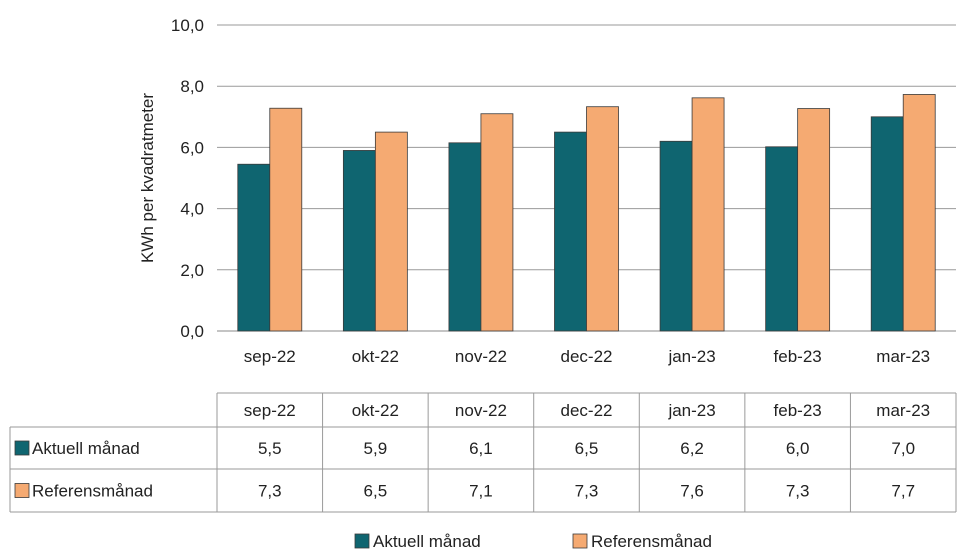 The width and height of the screenshot is (964, 556). I want to click on y-tick-label: 2,0, so click(192, 270).